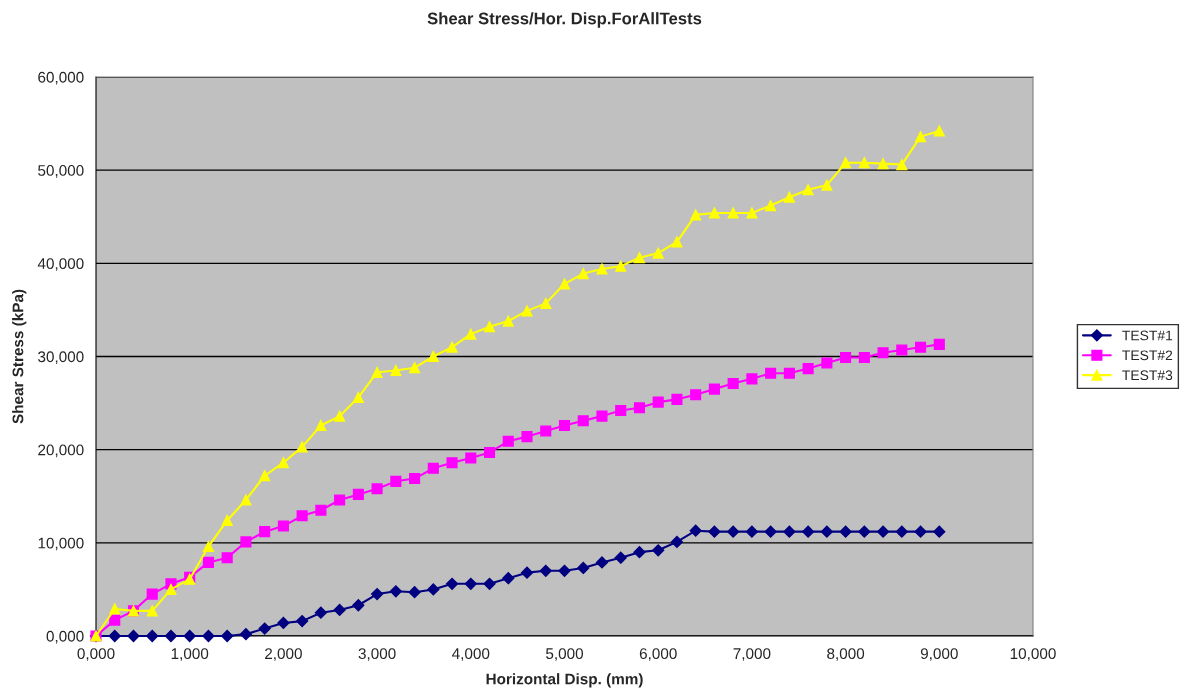 Image resolution: width=1189 pixels, height=700 pixels. I want to click on x-tick-label: 7,000, so click(752, 654).